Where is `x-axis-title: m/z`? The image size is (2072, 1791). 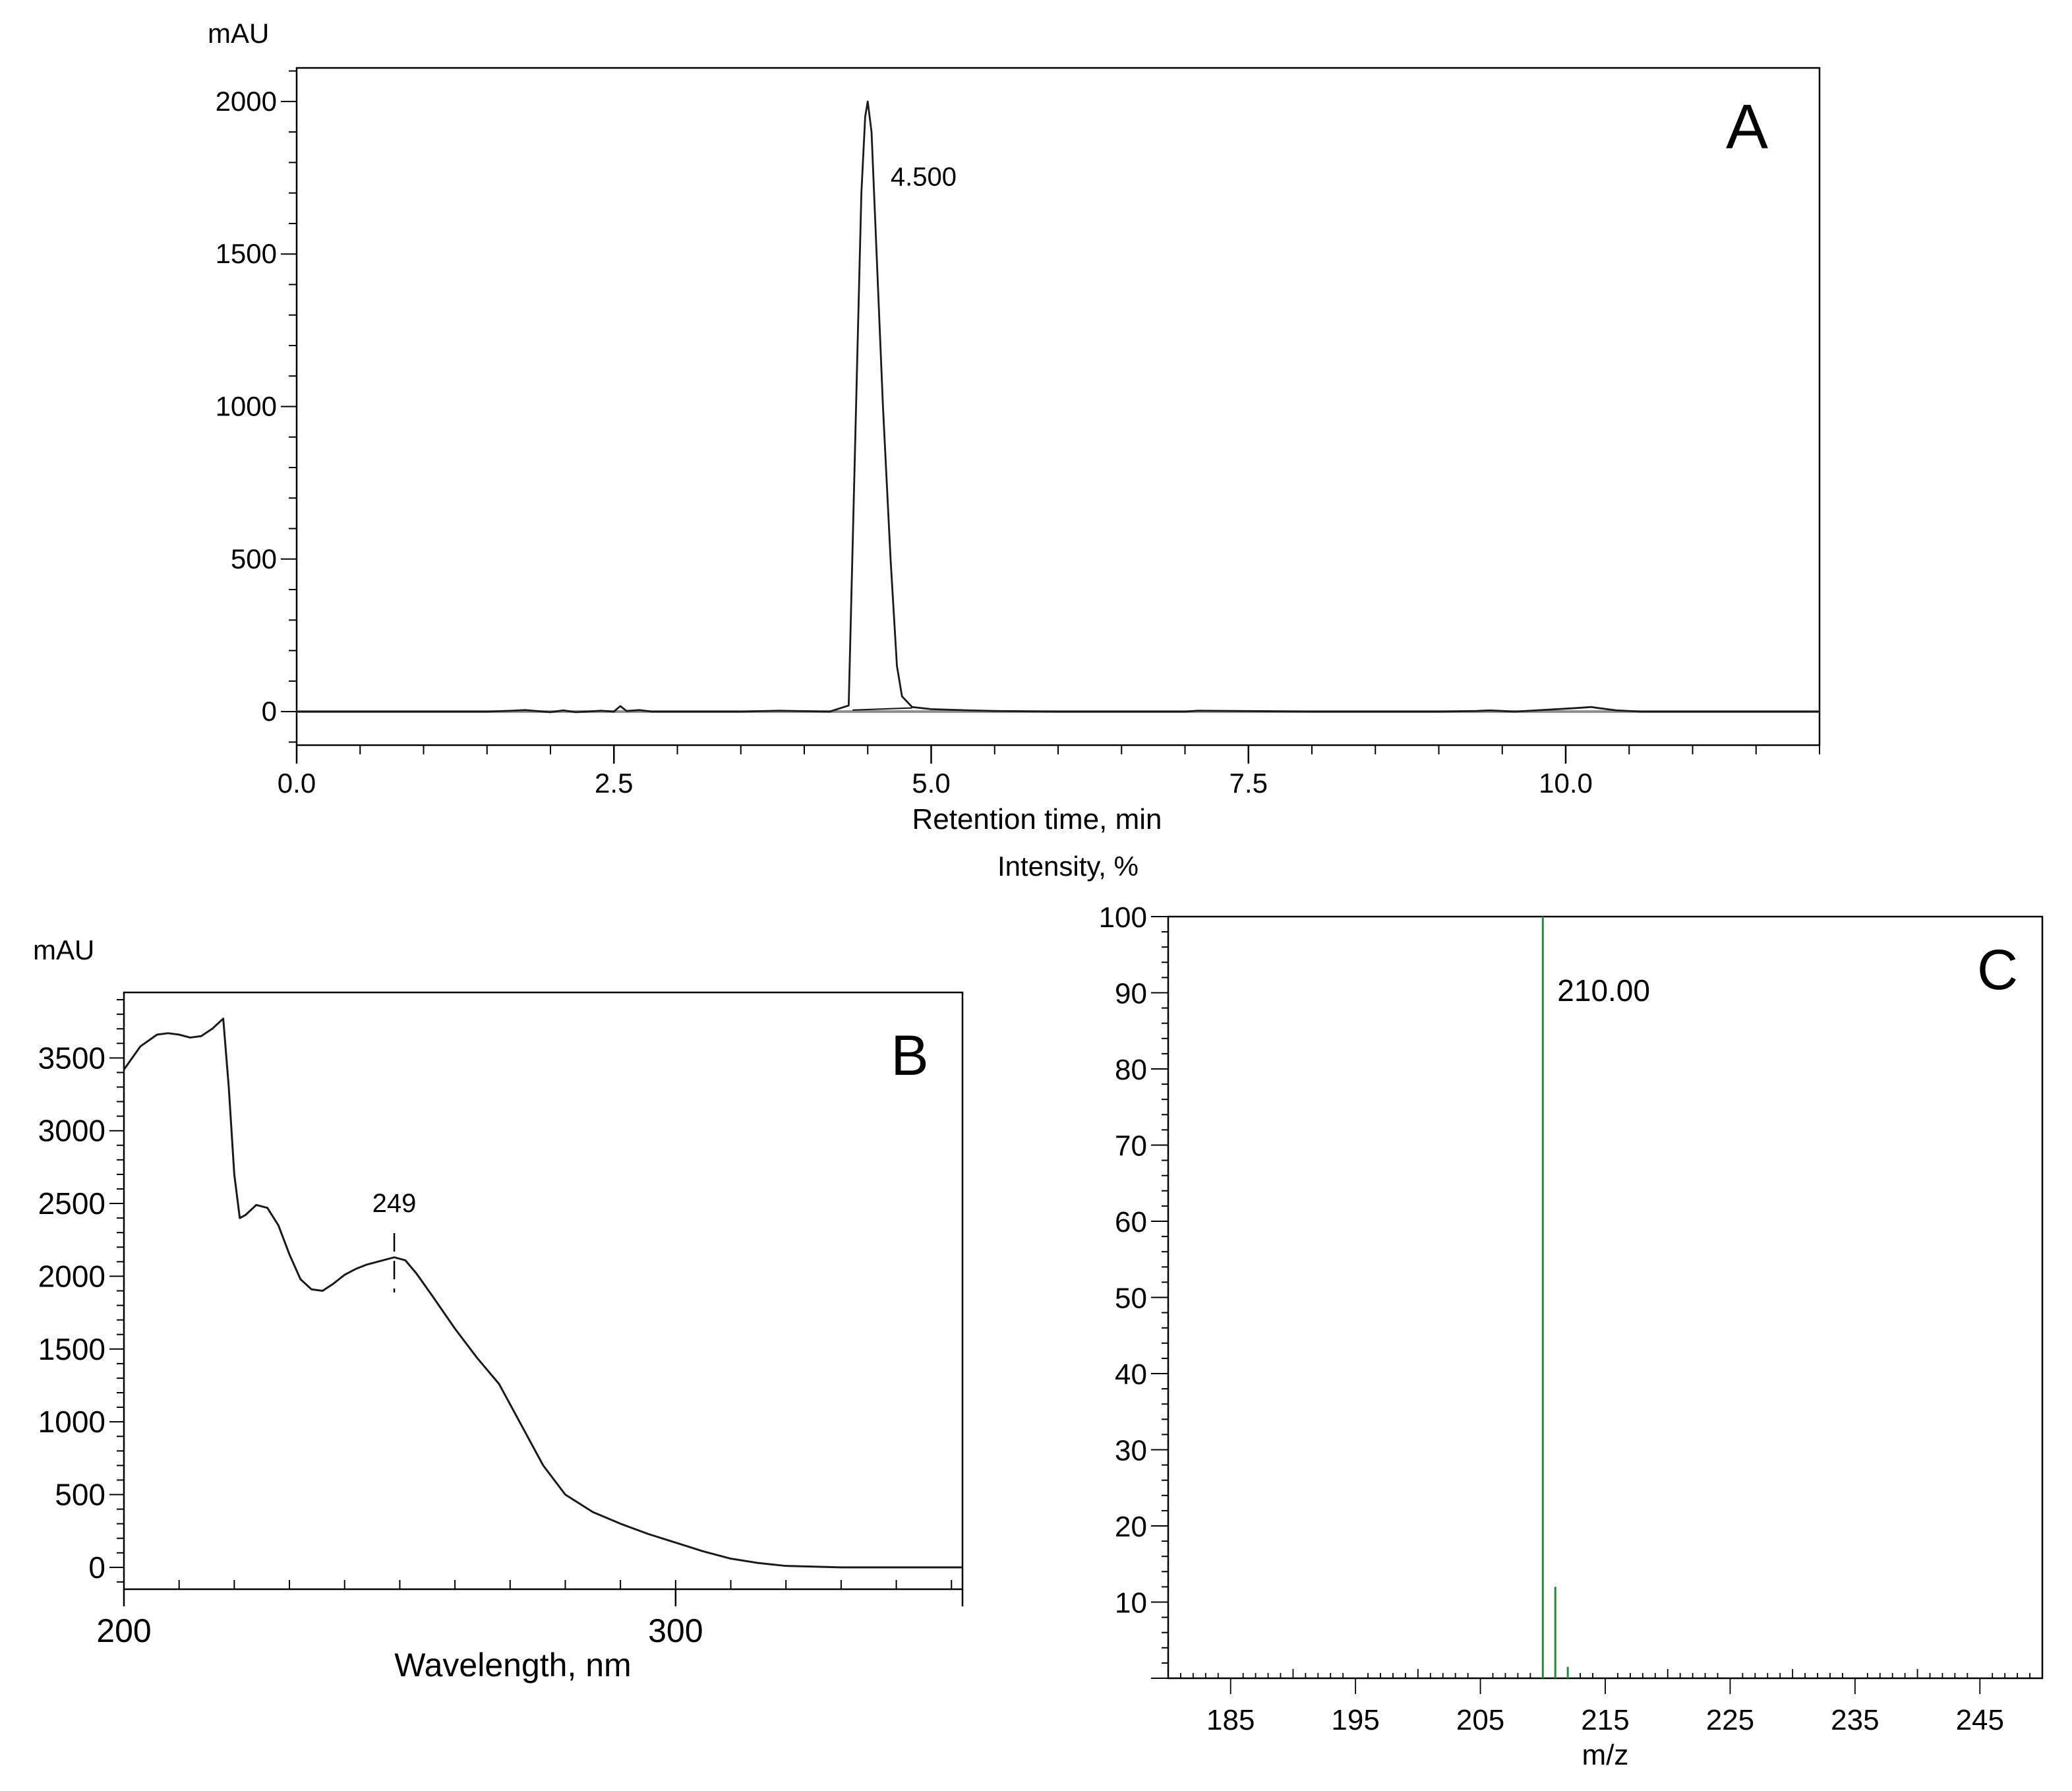 x-axis-title: m/z is located at coordinates (1605, 1755).